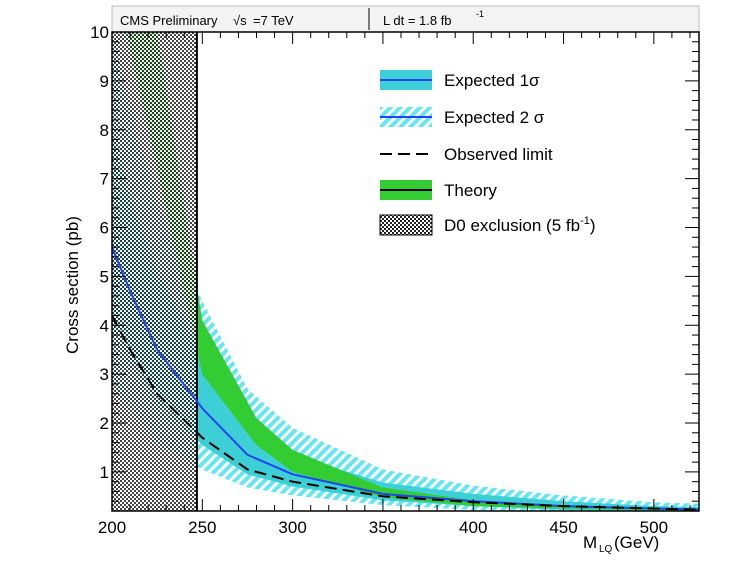 The width and height of the screenshot is (740, 561). I want to click on x-axis-label-main: M, so click(590, 542).